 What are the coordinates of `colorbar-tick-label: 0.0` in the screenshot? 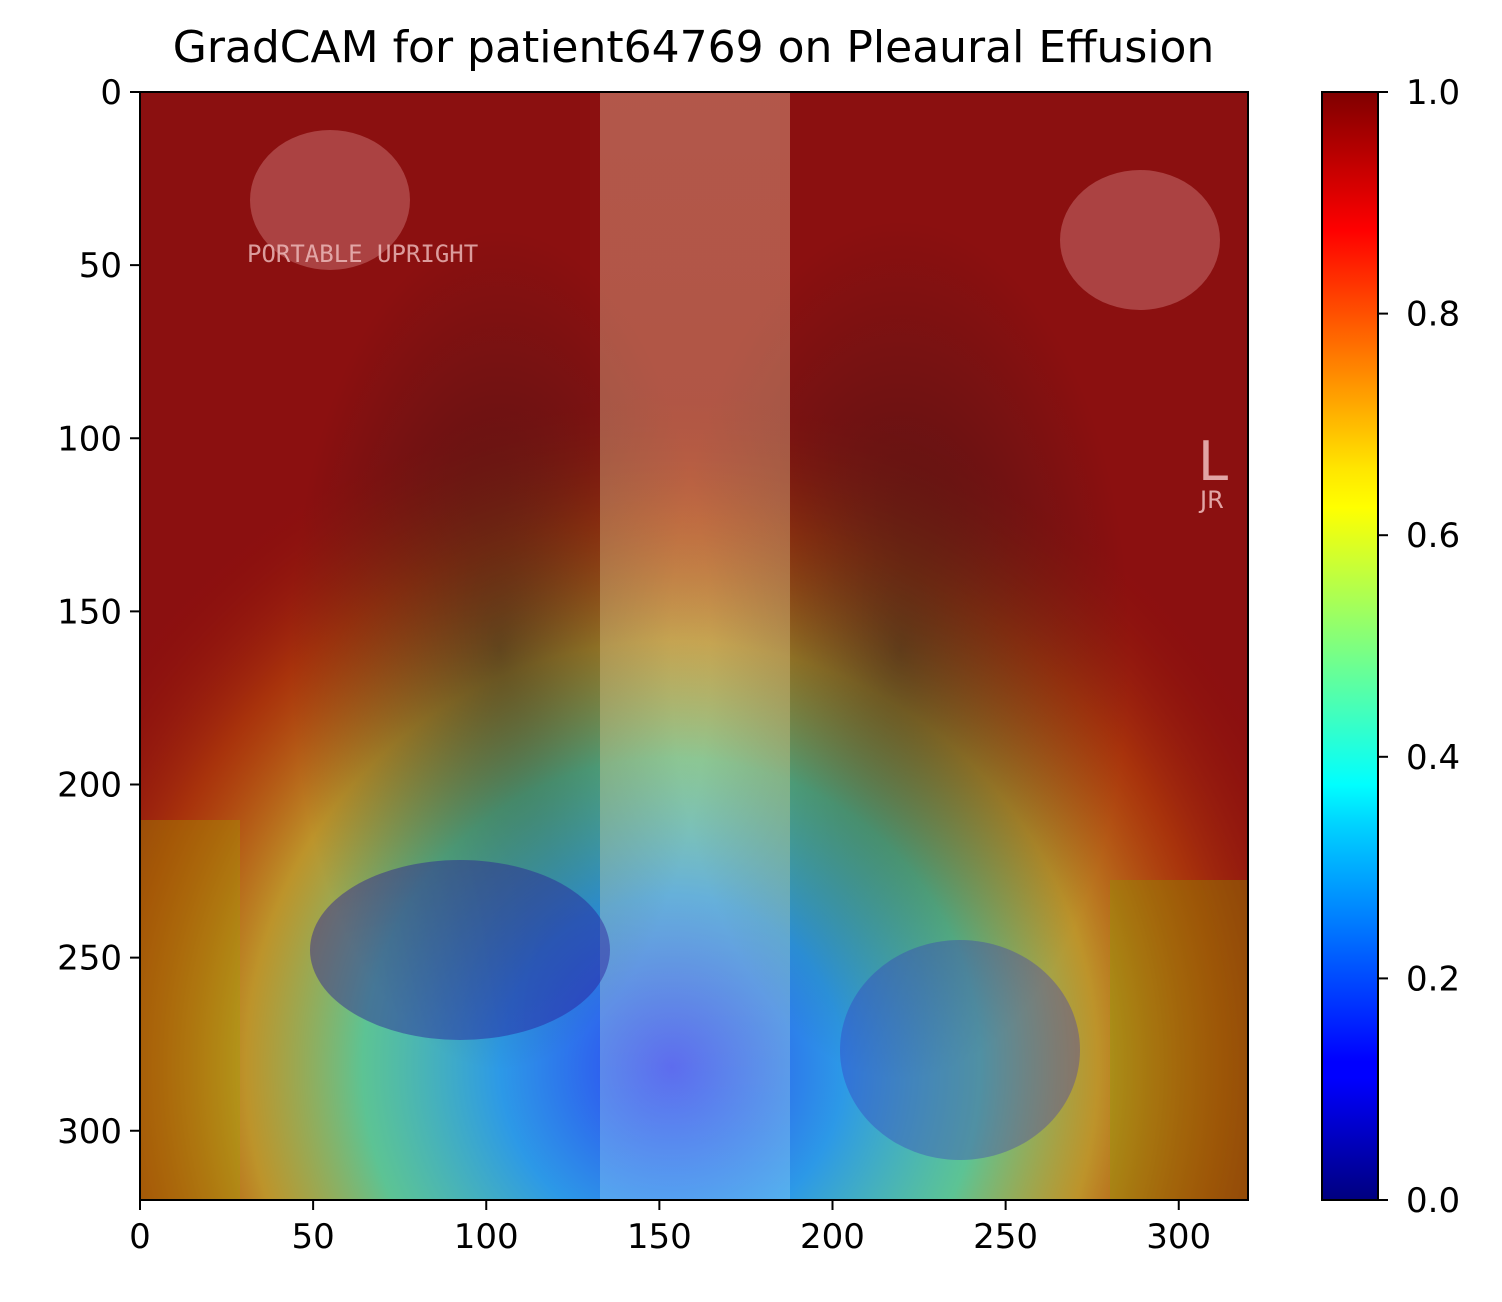 It's located at (1433, 1201).